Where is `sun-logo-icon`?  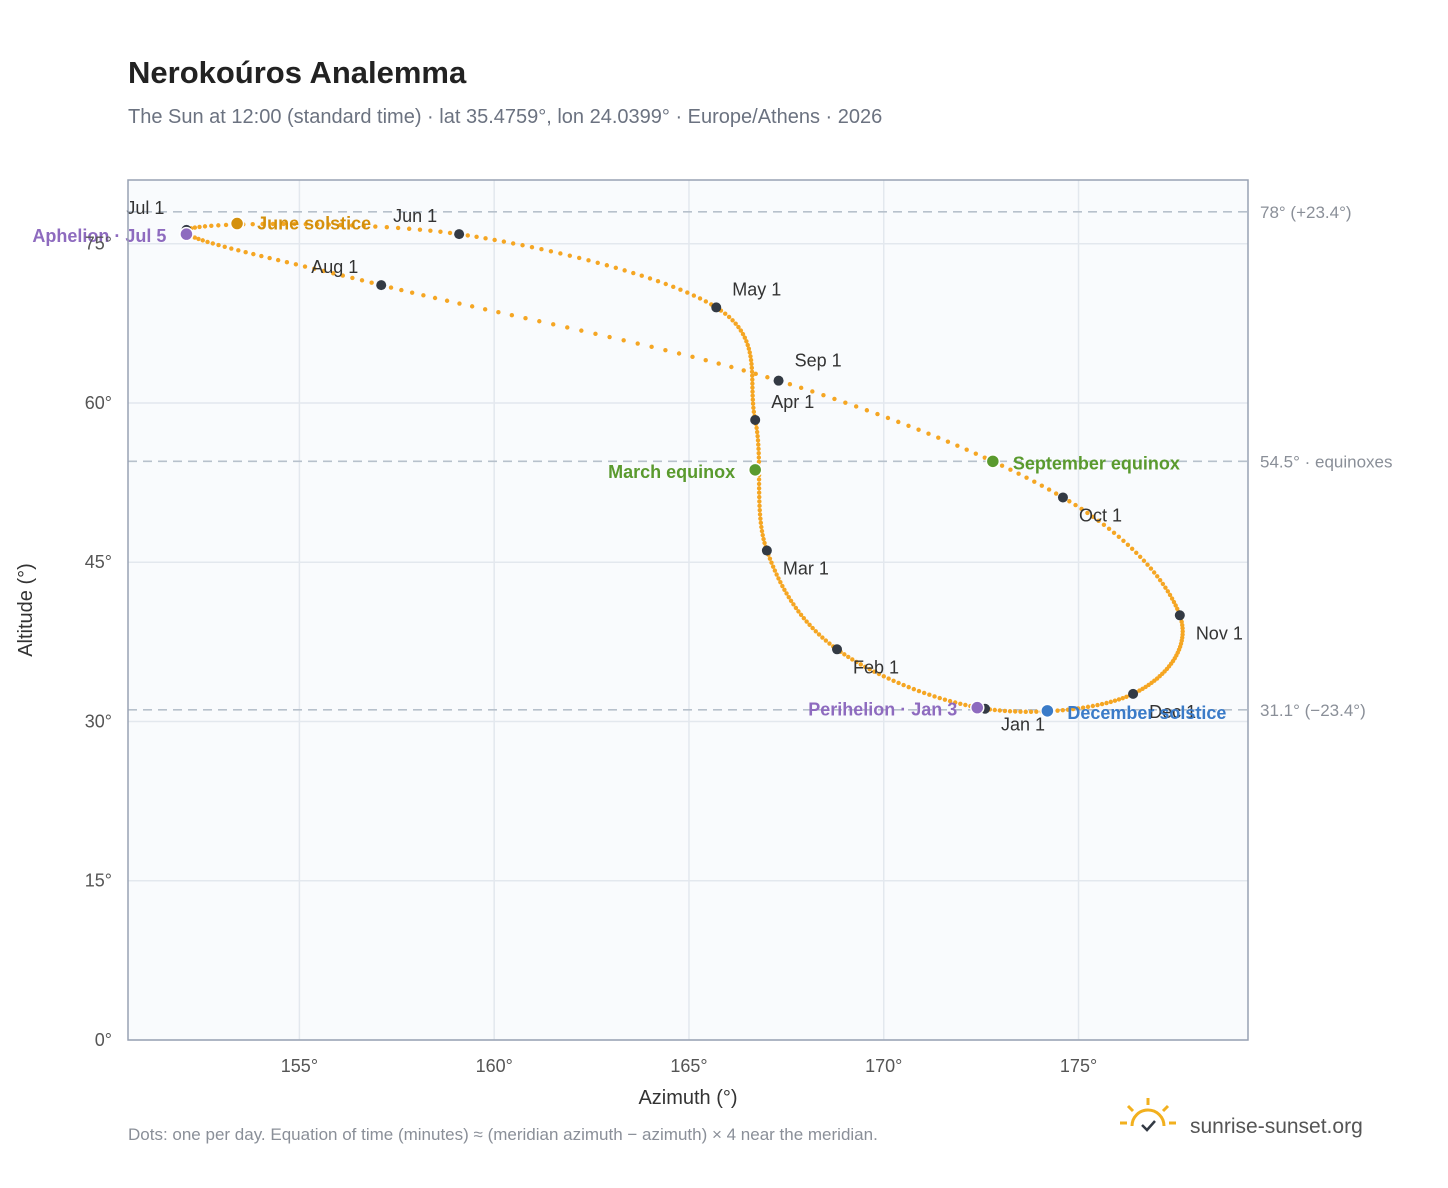
sun-logo-icon is located at coordinates (1148, 1115).